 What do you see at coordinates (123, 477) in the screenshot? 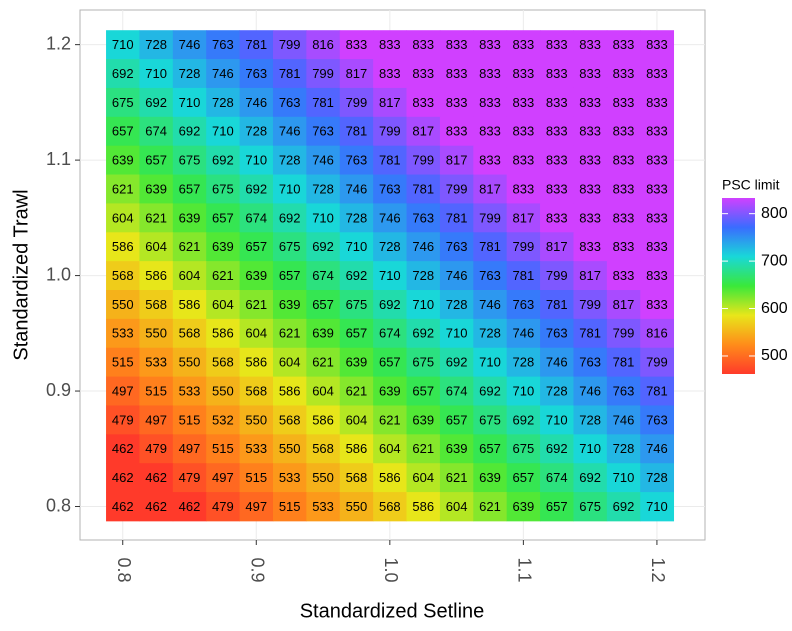
I see `cell-label: 462` at bounding box center [123, 477].